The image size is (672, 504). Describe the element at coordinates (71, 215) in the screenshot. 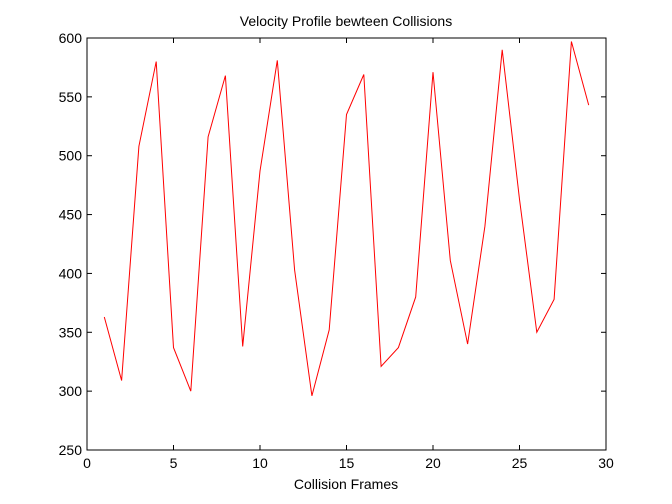

I see `y-tick-label: 450` at that location.